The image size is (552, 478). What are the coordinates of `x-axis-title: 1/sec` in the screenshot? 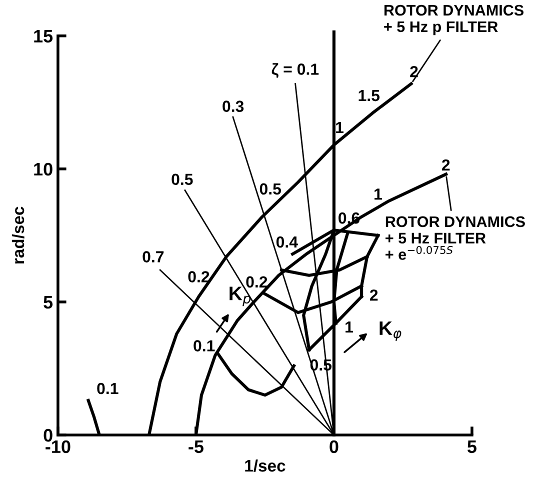 It's located at (265, 465).